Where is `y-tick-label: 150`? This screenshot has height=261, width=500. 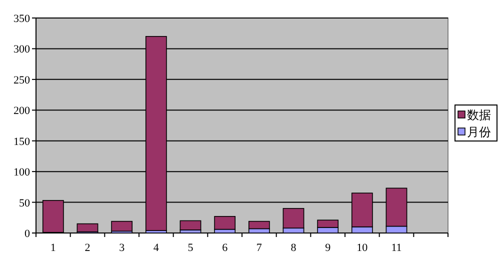
y-tick-label: 150 is located at coordinates (22, 142).